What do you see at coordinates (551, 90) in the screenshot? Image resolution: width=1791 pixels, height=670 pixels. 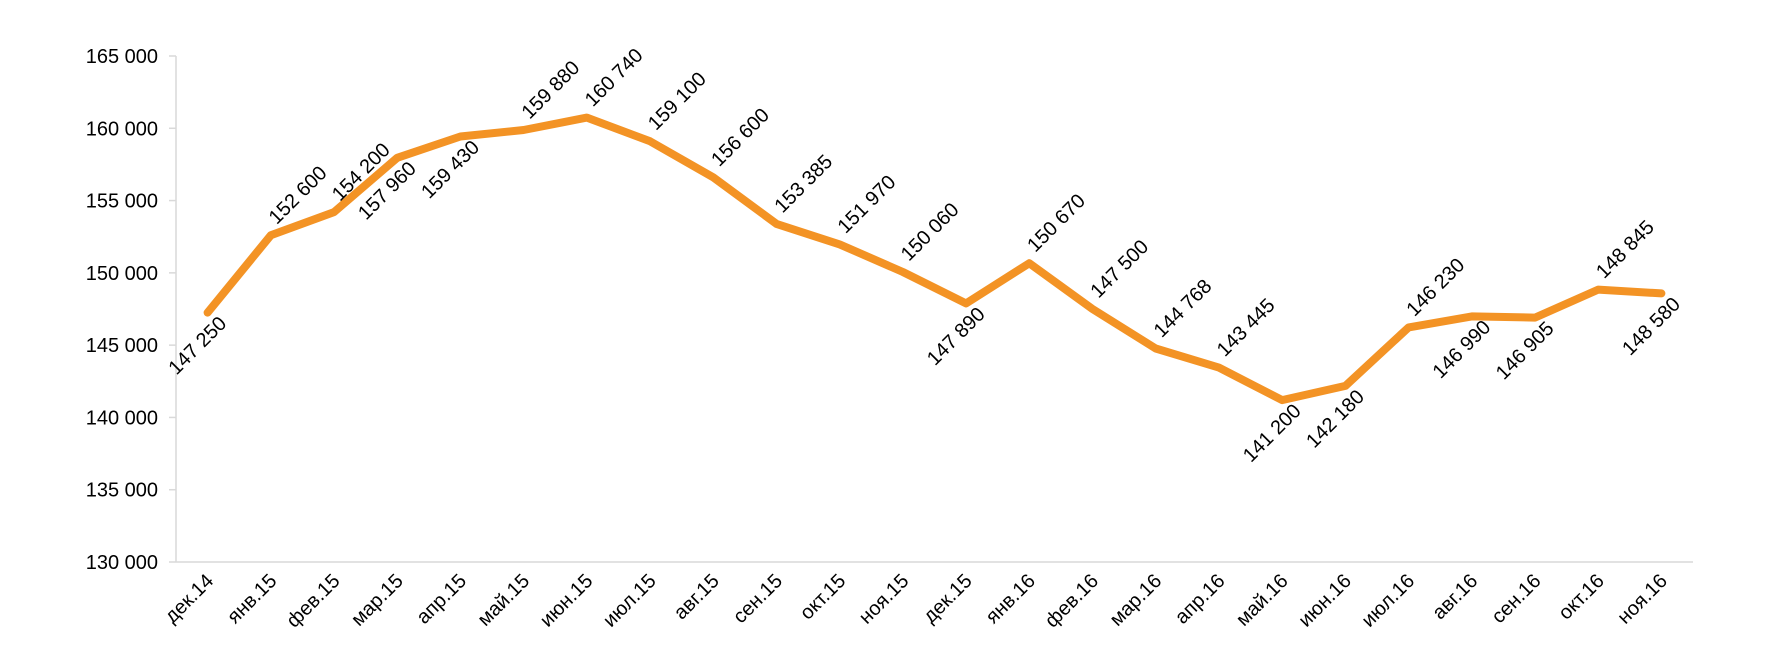 I see `data-label: 159 880` at bounding box center [551, 90].